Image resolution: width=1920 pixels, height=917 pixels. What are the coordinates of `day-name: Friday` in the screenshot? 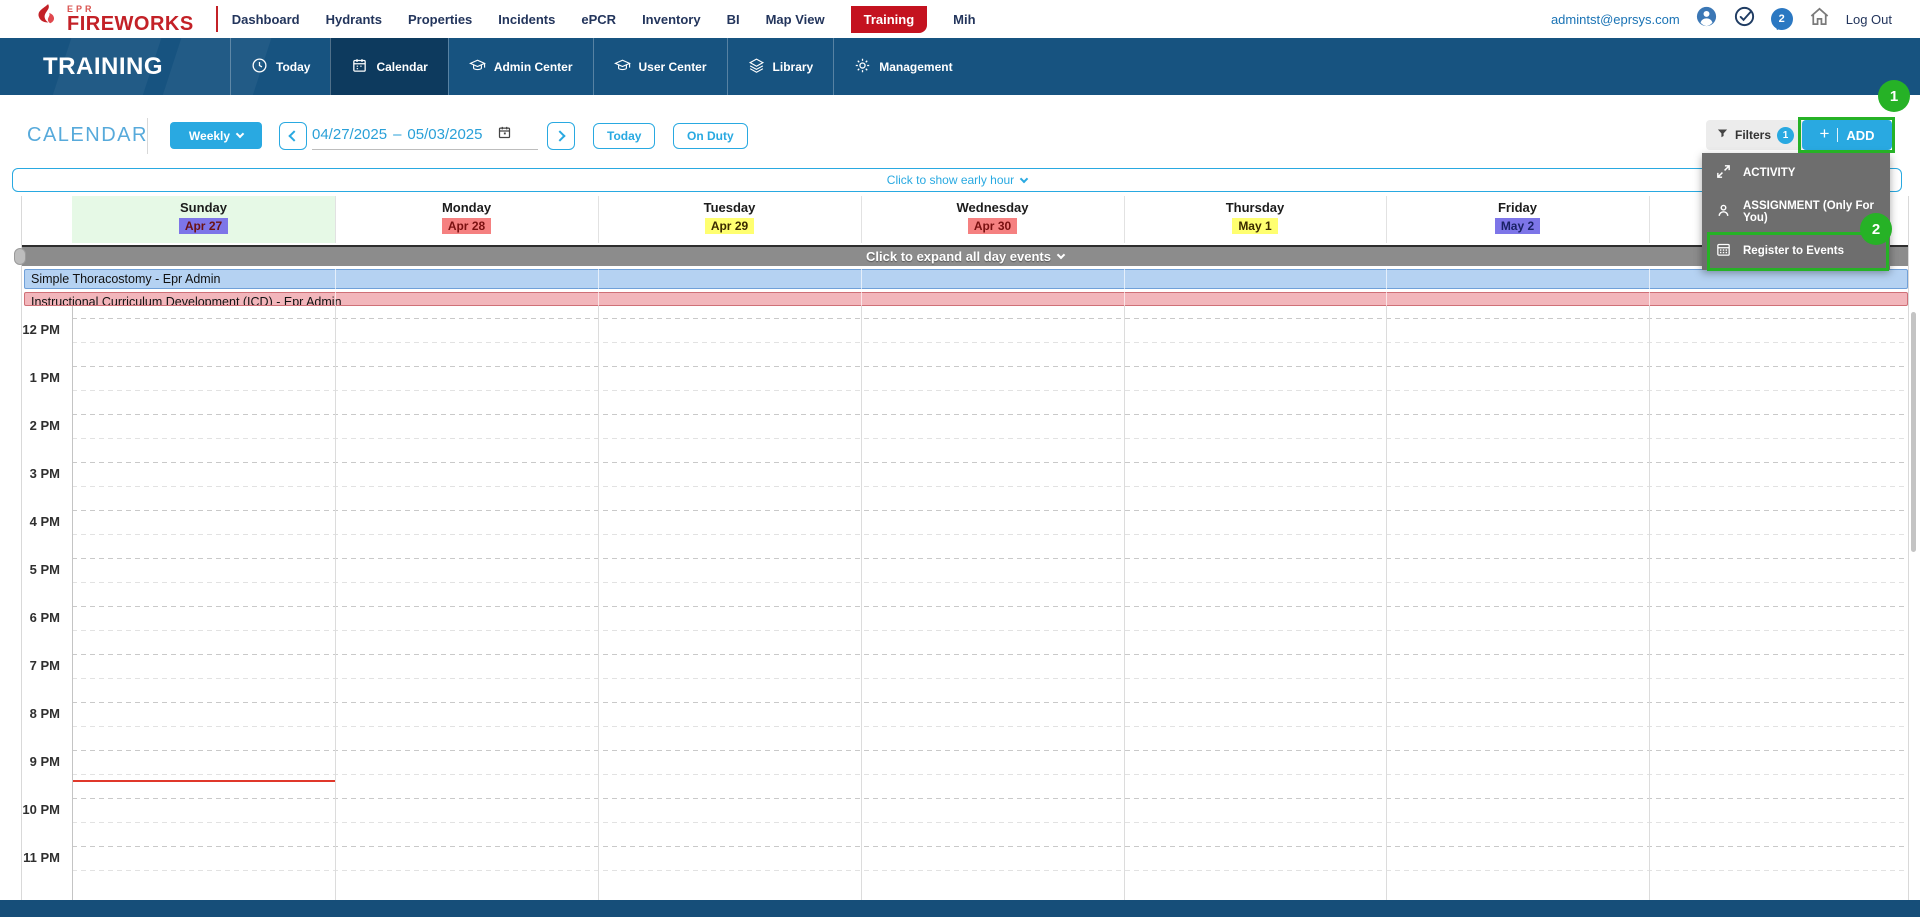 It's located at (1517, 207).